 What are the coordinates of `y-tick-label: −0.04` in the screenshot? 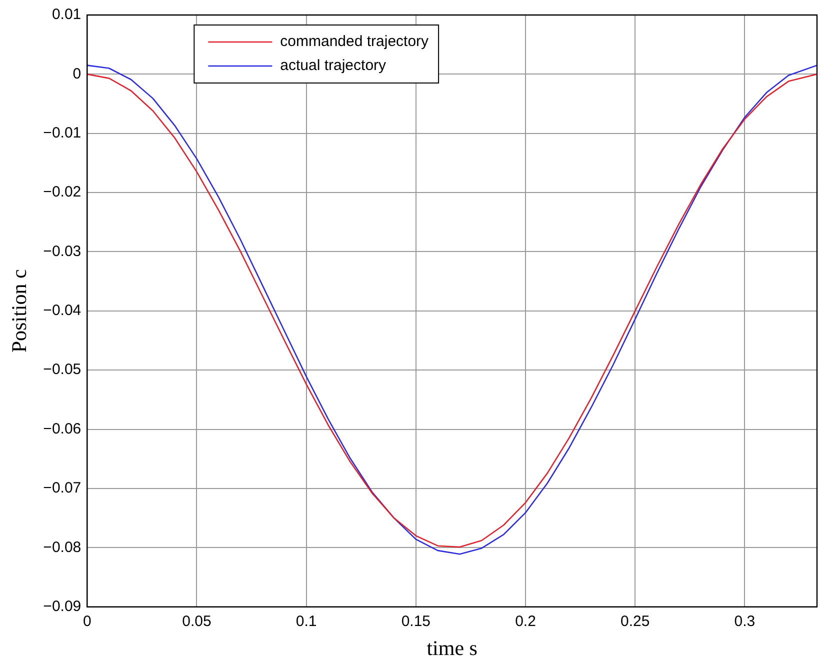 It's located at (62, 311).